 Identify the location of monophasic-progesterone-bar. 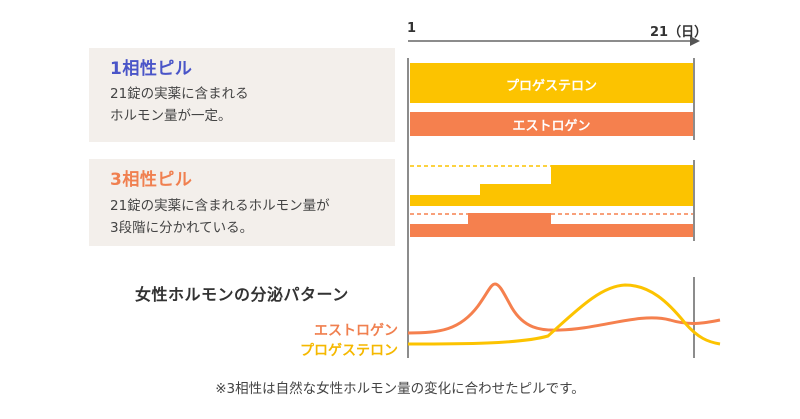
(551, 83).